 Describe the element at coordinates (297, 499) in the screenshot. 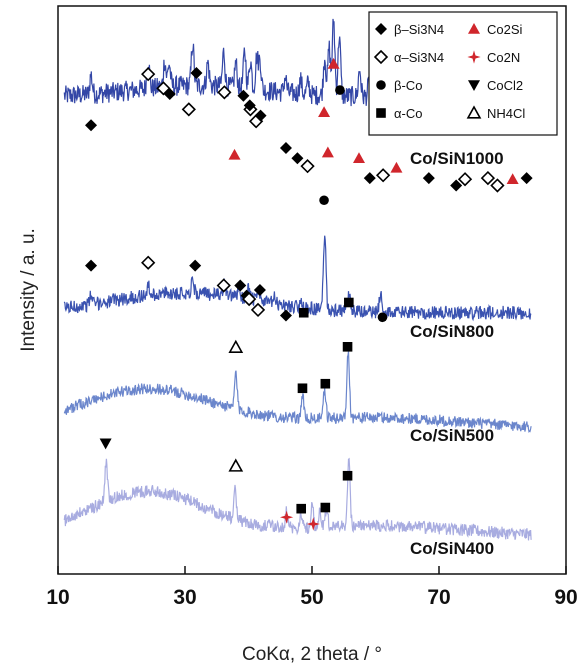

I see `series-line-co-sin400` at that location.